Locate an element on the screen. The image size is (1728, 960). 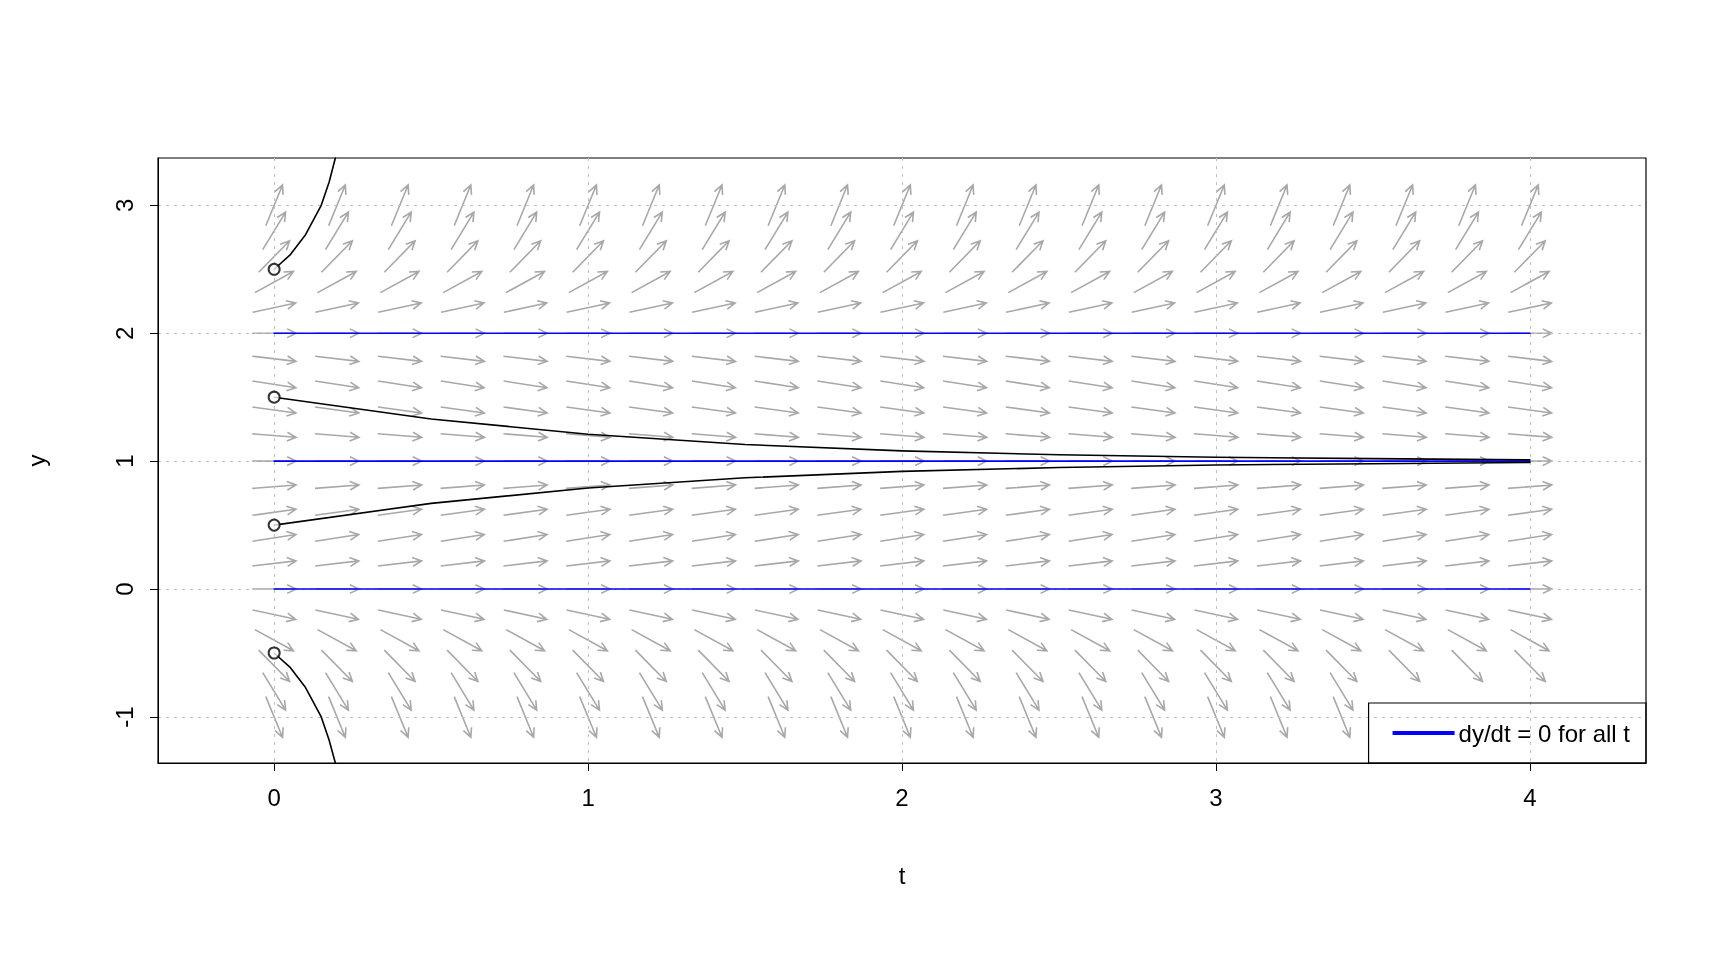
y-tick-label: -1 is located at coordinates (124, 717).